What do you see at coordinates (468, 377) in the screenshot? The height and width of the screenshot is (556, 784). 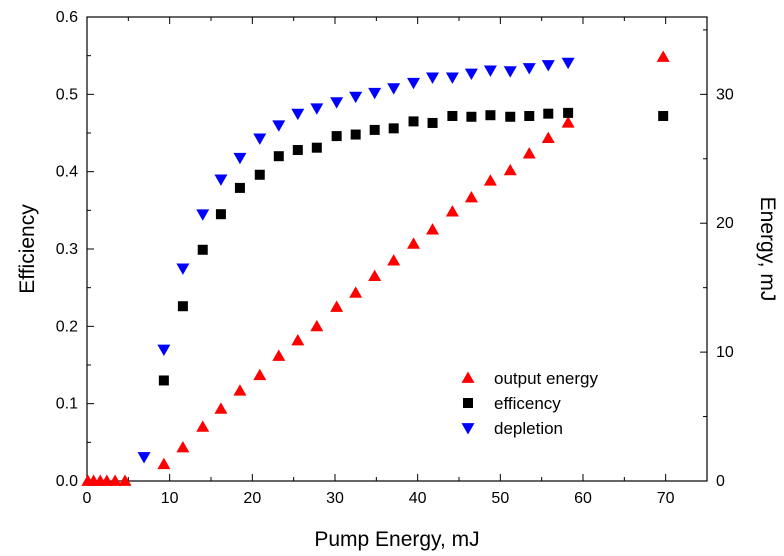 I see `legend-marker` at bounding box center [468, 377].